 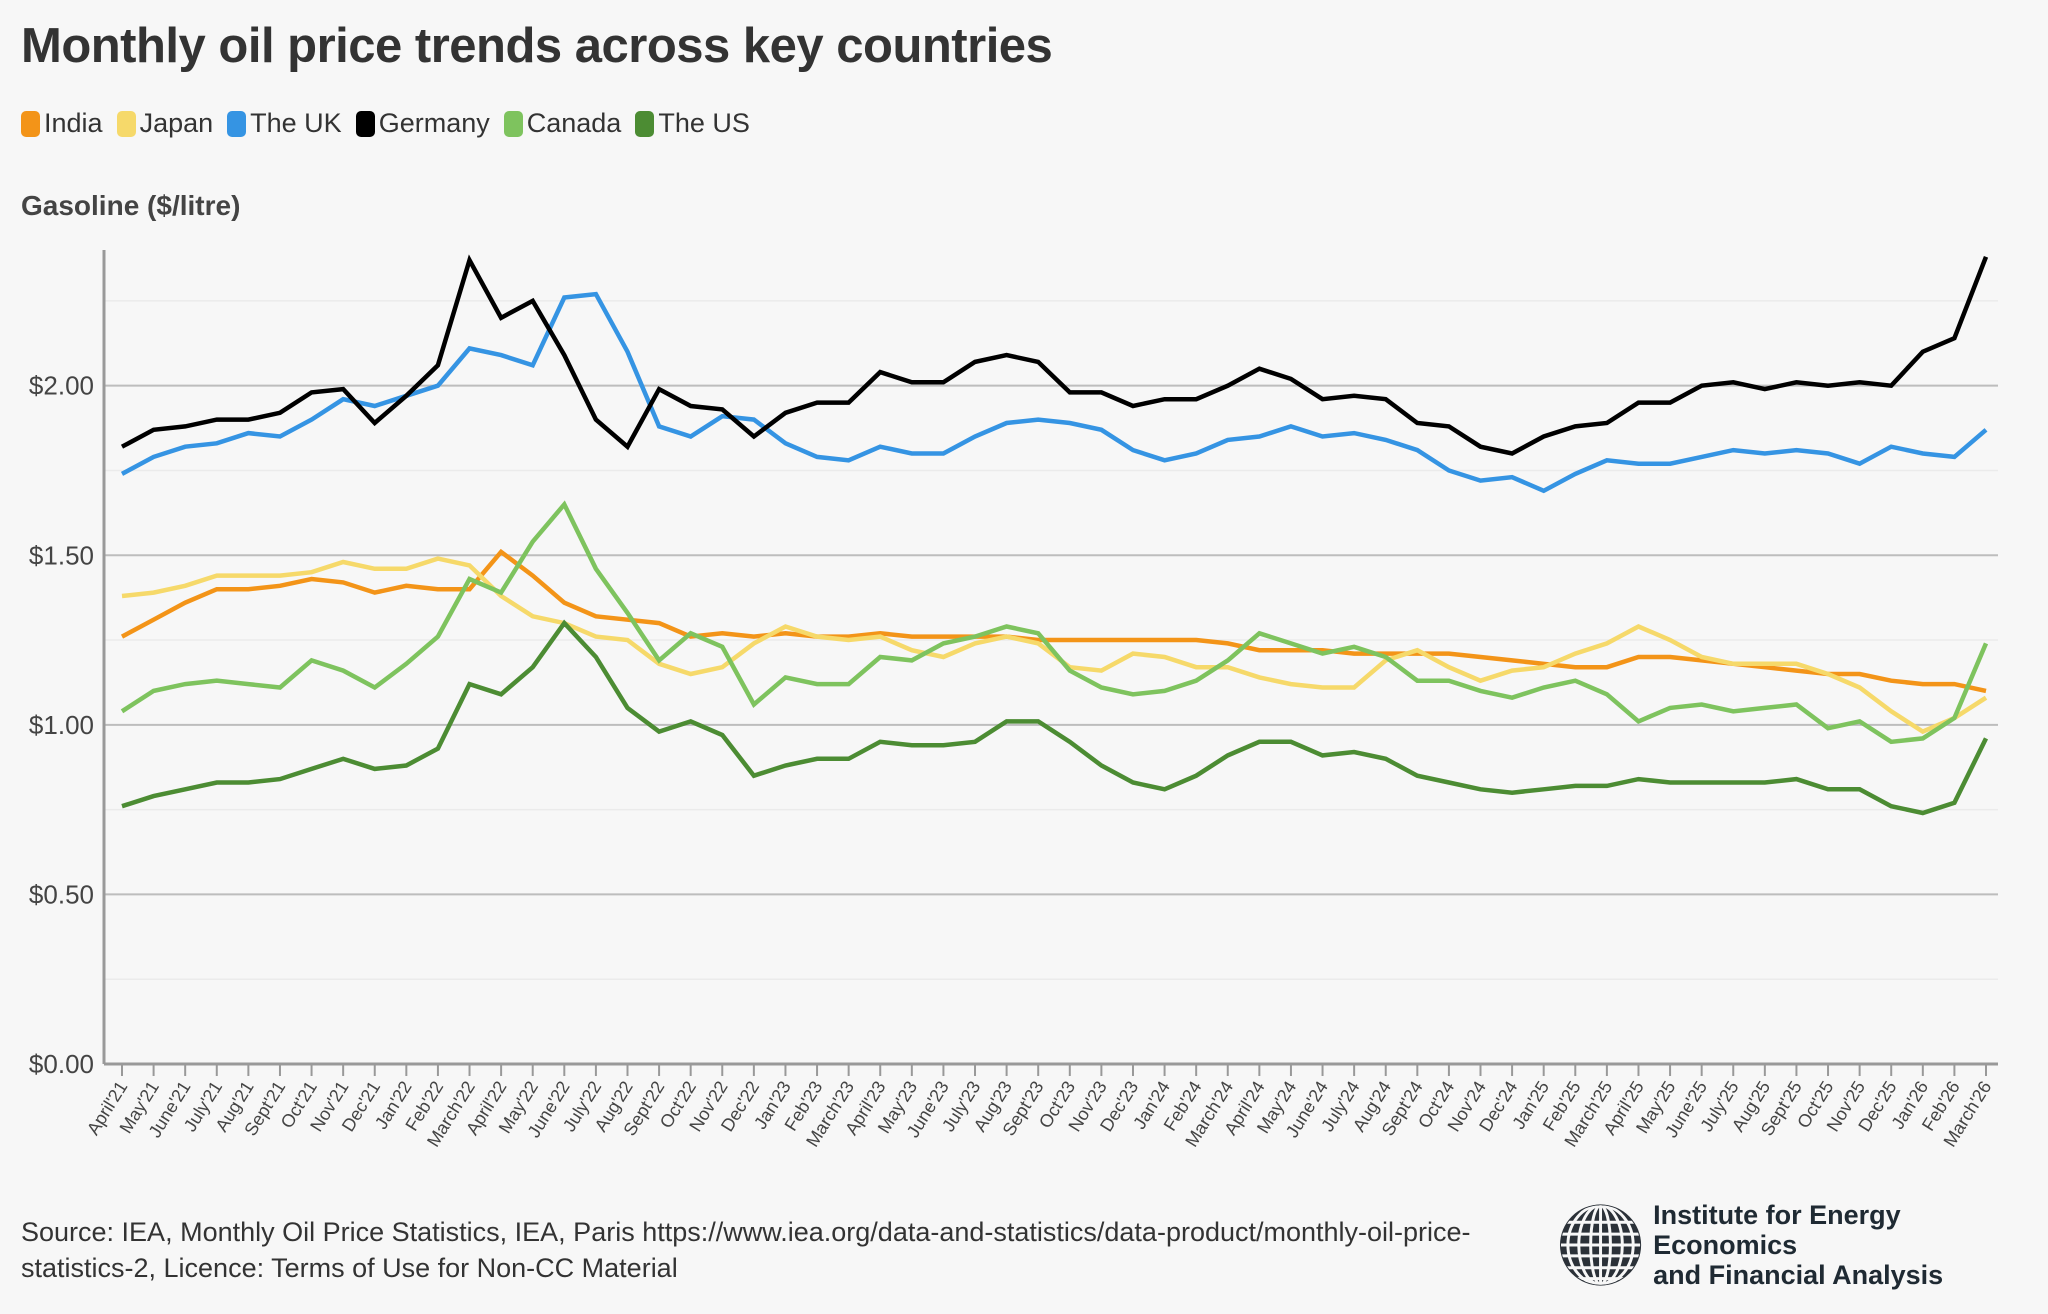 I want to click on y-tick-label: $0.00, so click(x=61, y=1064).